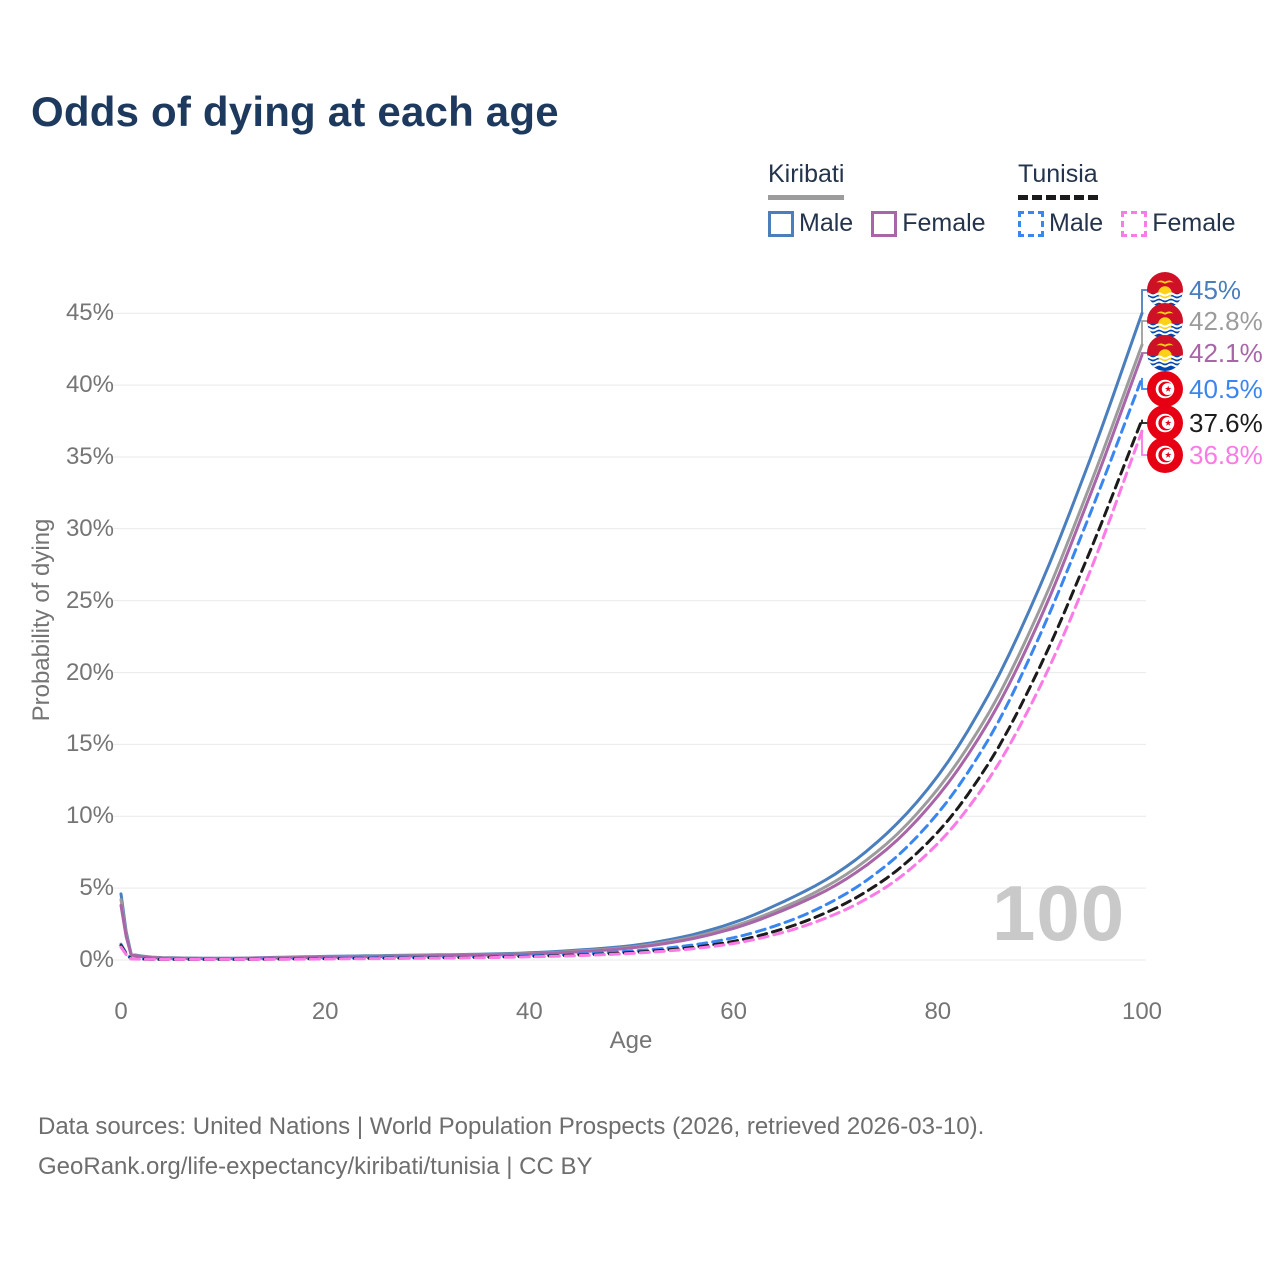 This screenshot has height=1280, width=1280. Describe the element at coordinates (1226, 352) in the screenshot. I see `end-label-value: 42.1%` at that location.